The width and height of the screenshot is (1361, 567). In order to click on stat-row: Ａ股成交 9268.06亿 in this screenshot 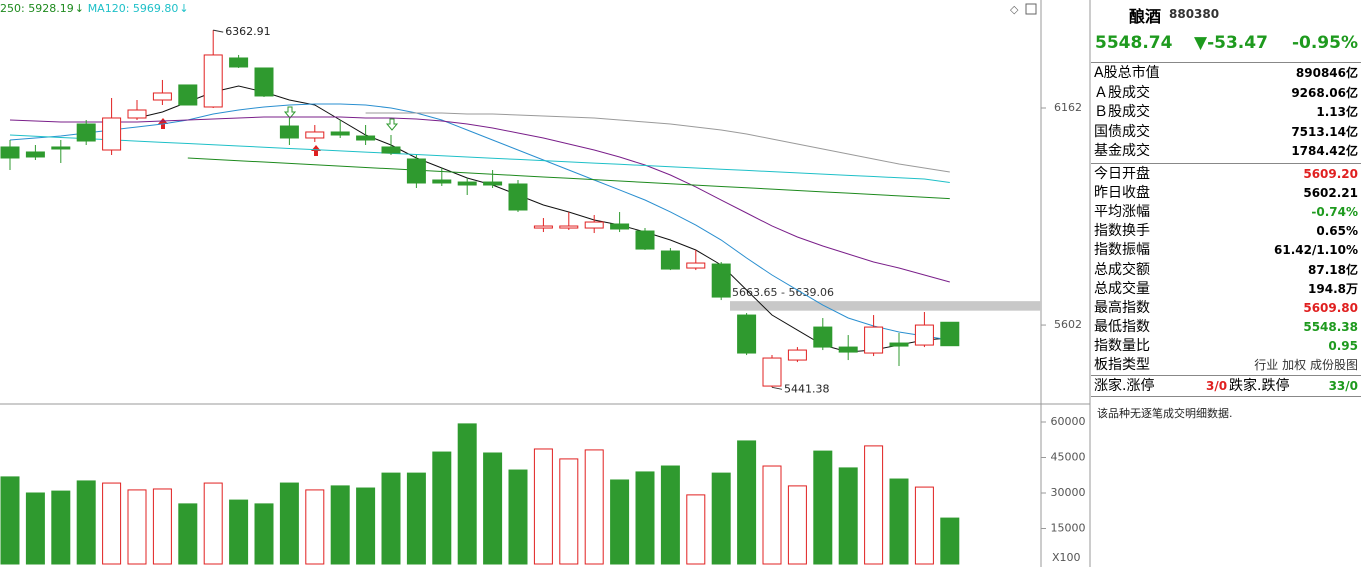, I will do `click(1226, 93)`.